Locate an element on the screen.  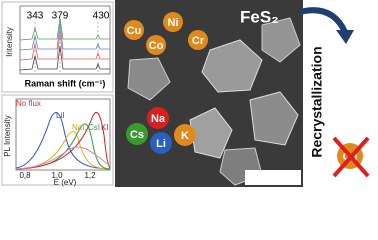
legend-label: CsI is located at coordinates (94, 127).